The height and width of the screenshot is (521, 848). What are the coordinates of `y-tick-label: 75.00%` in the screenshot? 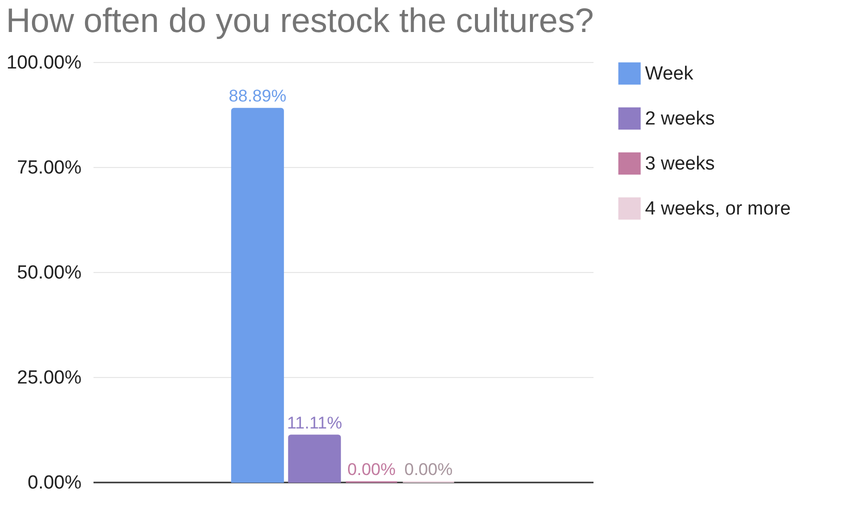 It's located at (49, 168).